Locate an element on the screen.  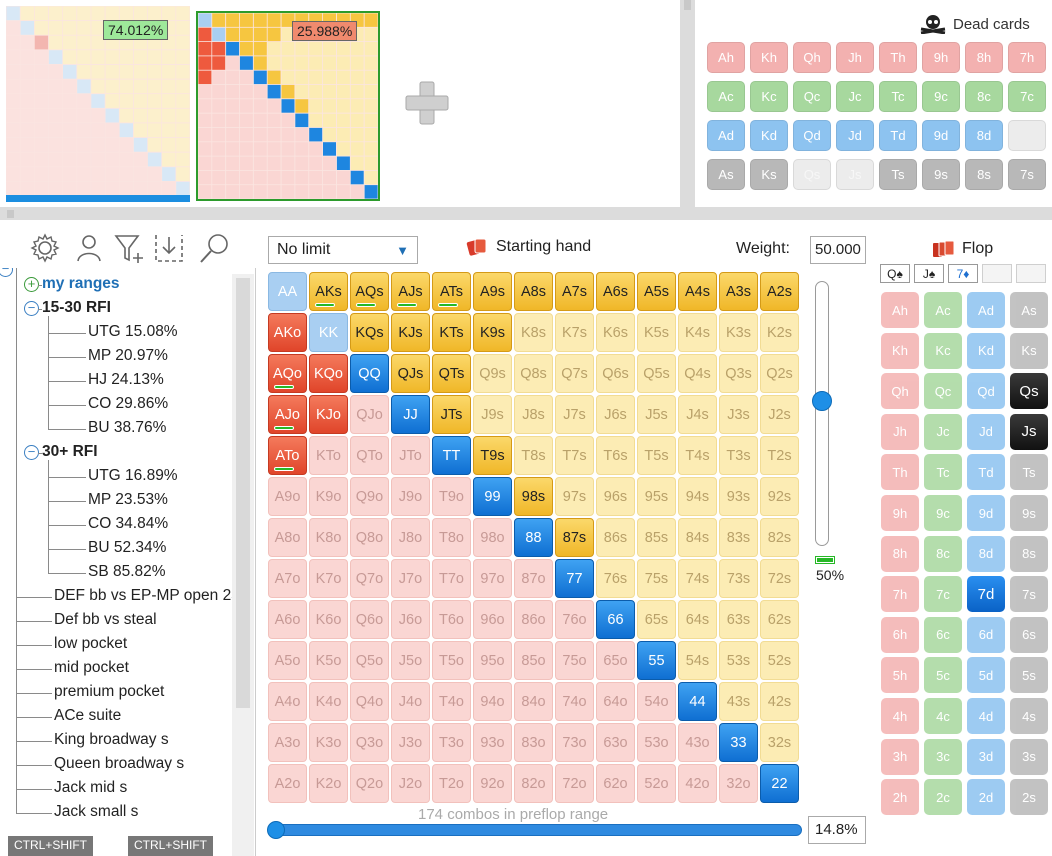
hand-cell-42o: 42o is located at coordinates (697, 783).